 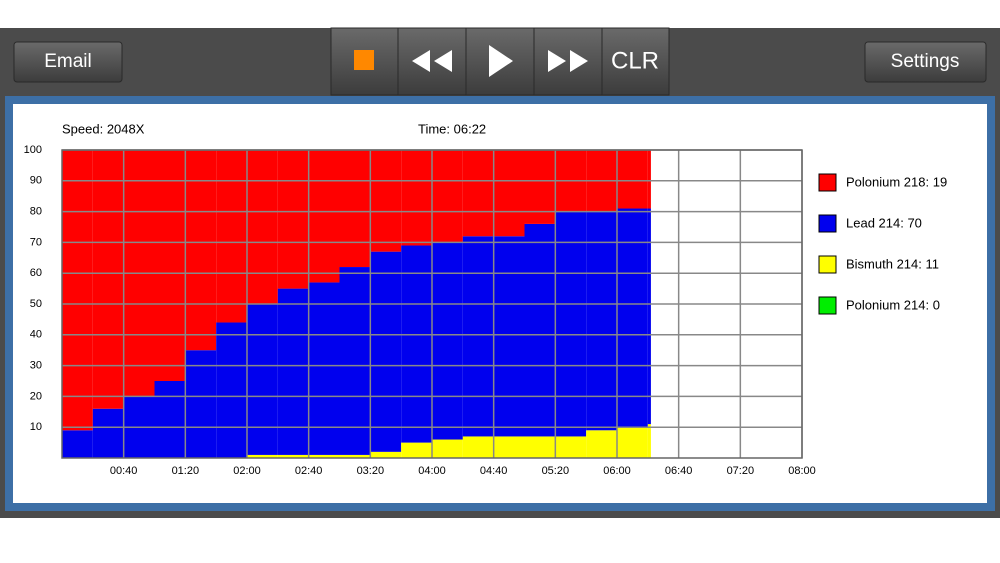 I want to click on x-tick-label: 06:00, so click(x=617, y=471).